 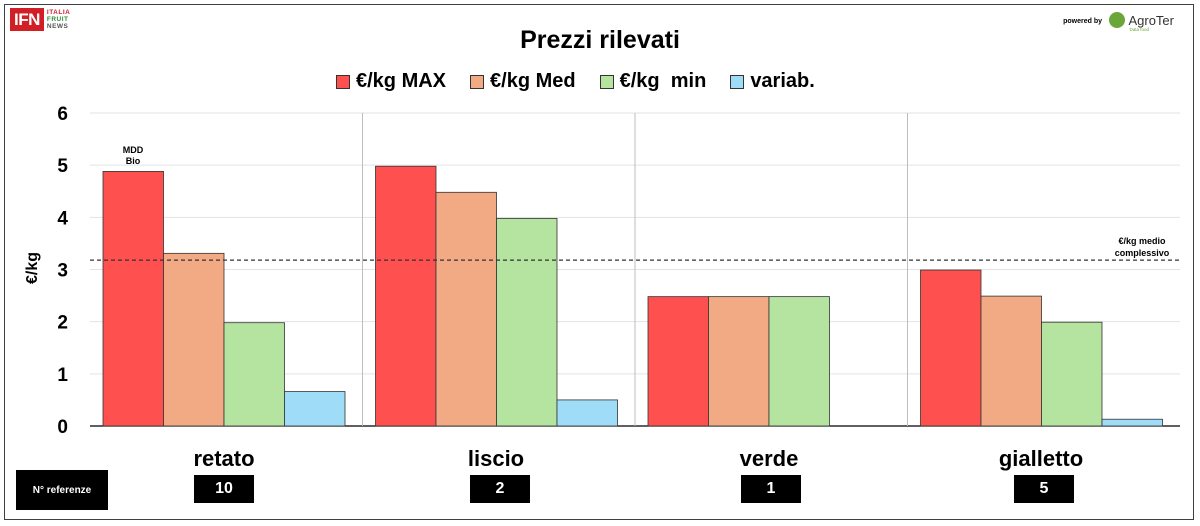 What do you see at coordinates (62, 218) in the screenshot?
I see `y-tick-label: 4` at bounding box center [62, 218].